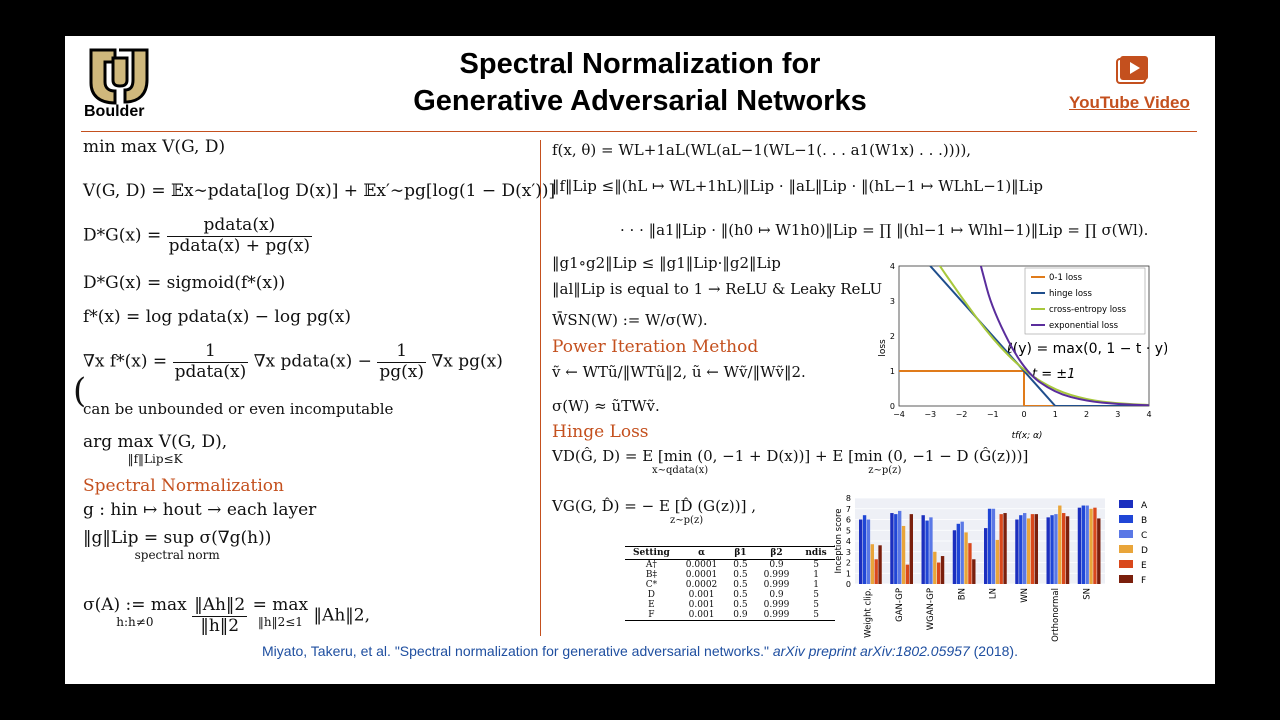 The image size is (1280, 720). I want to click on bar-legend-label: B, so click(1144, 521).